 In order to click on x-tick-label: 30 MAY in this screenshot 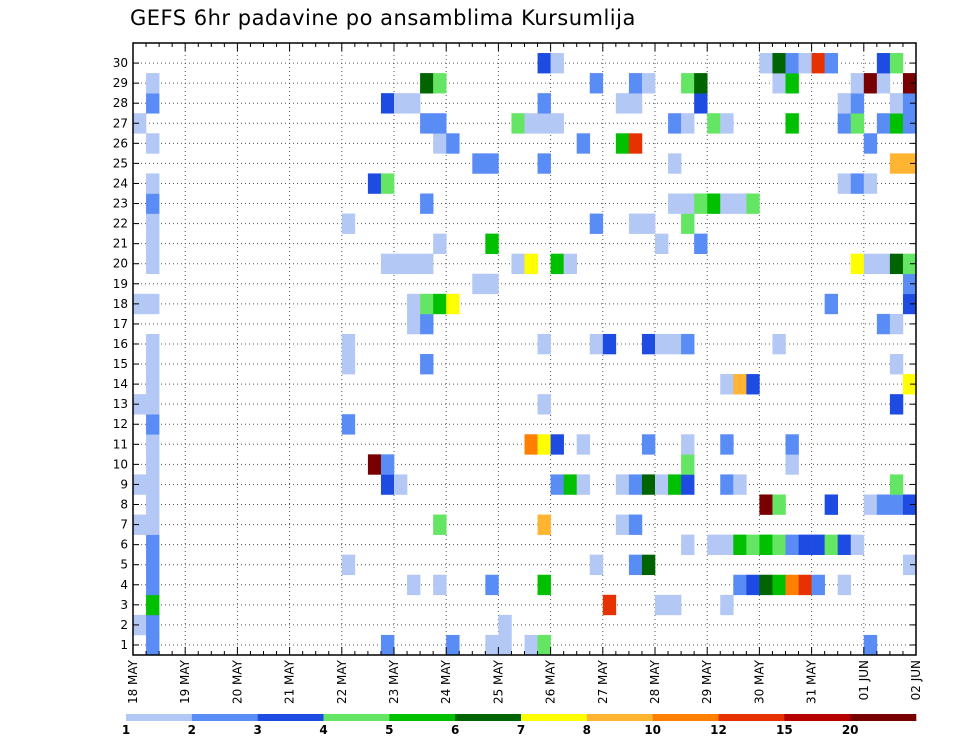, I will do `click(759, 681)`.